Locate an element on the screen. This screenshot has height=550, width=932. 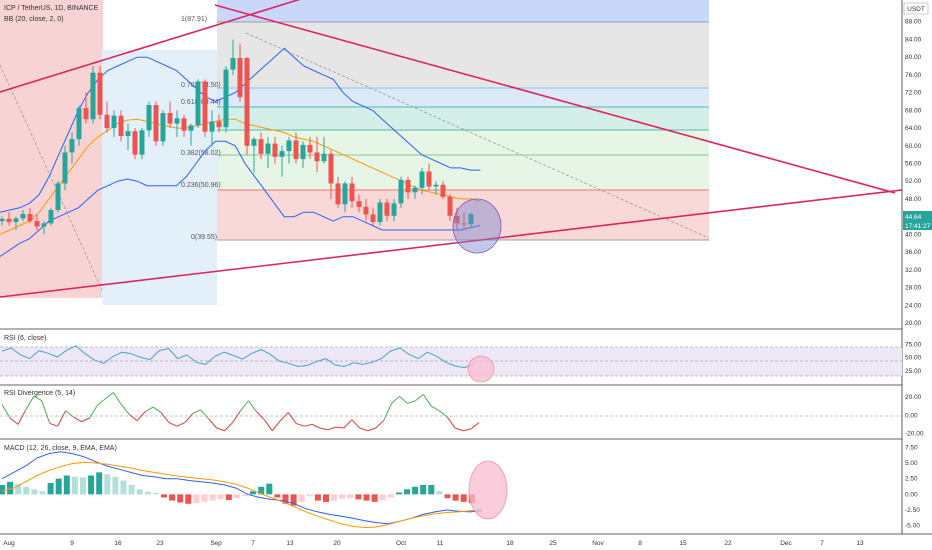
rsi-pane is located at coordinates (451, 364).